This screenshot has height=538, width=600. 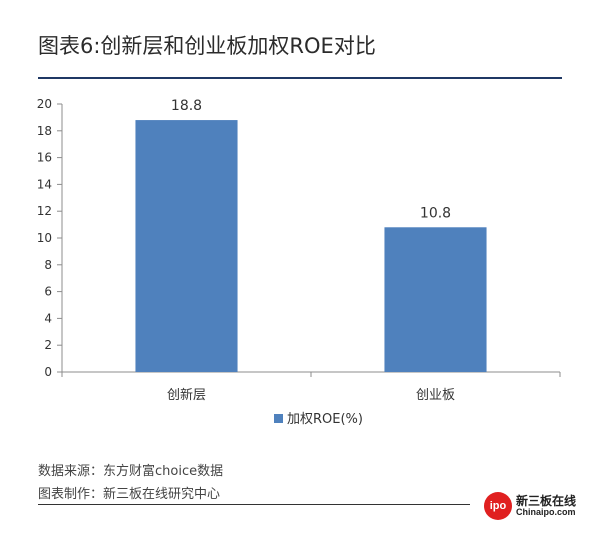 I want to click on data-label: 18.8, so click(x=186, y=106).